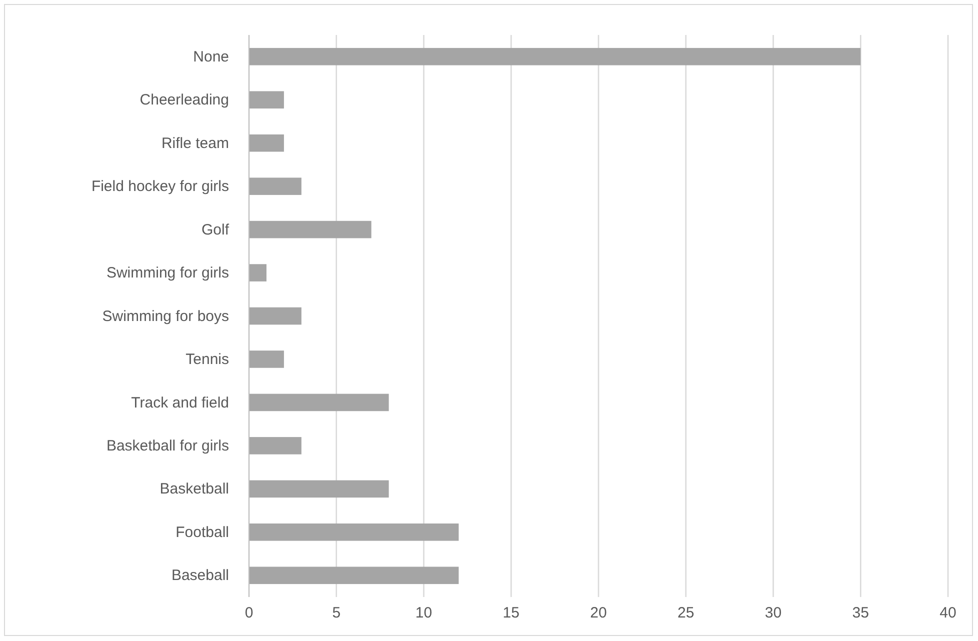 Image resolution: width=978 pixels, height=641 pixels. Describe the element at coordinates (511, 613) in the screenshot. I see `x-tick-label: 15` at that location.